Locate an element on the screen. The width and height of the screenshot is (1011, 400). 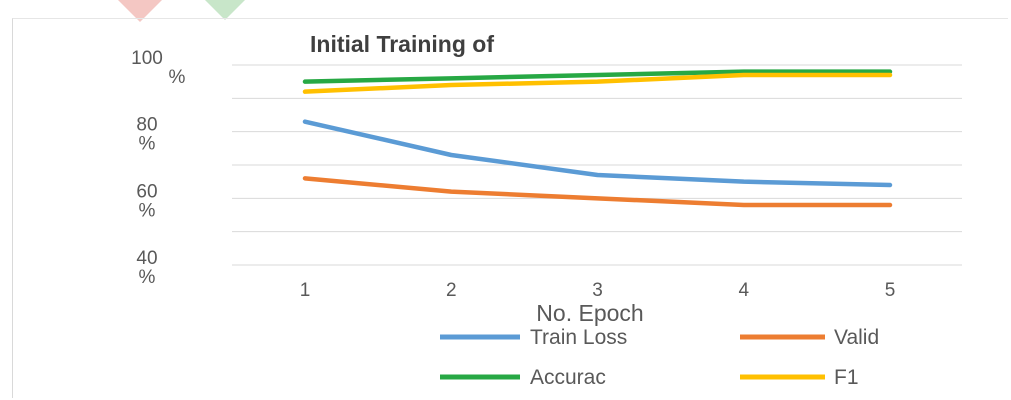
y-tick-label: 80% is located at coordinates (146, 135).